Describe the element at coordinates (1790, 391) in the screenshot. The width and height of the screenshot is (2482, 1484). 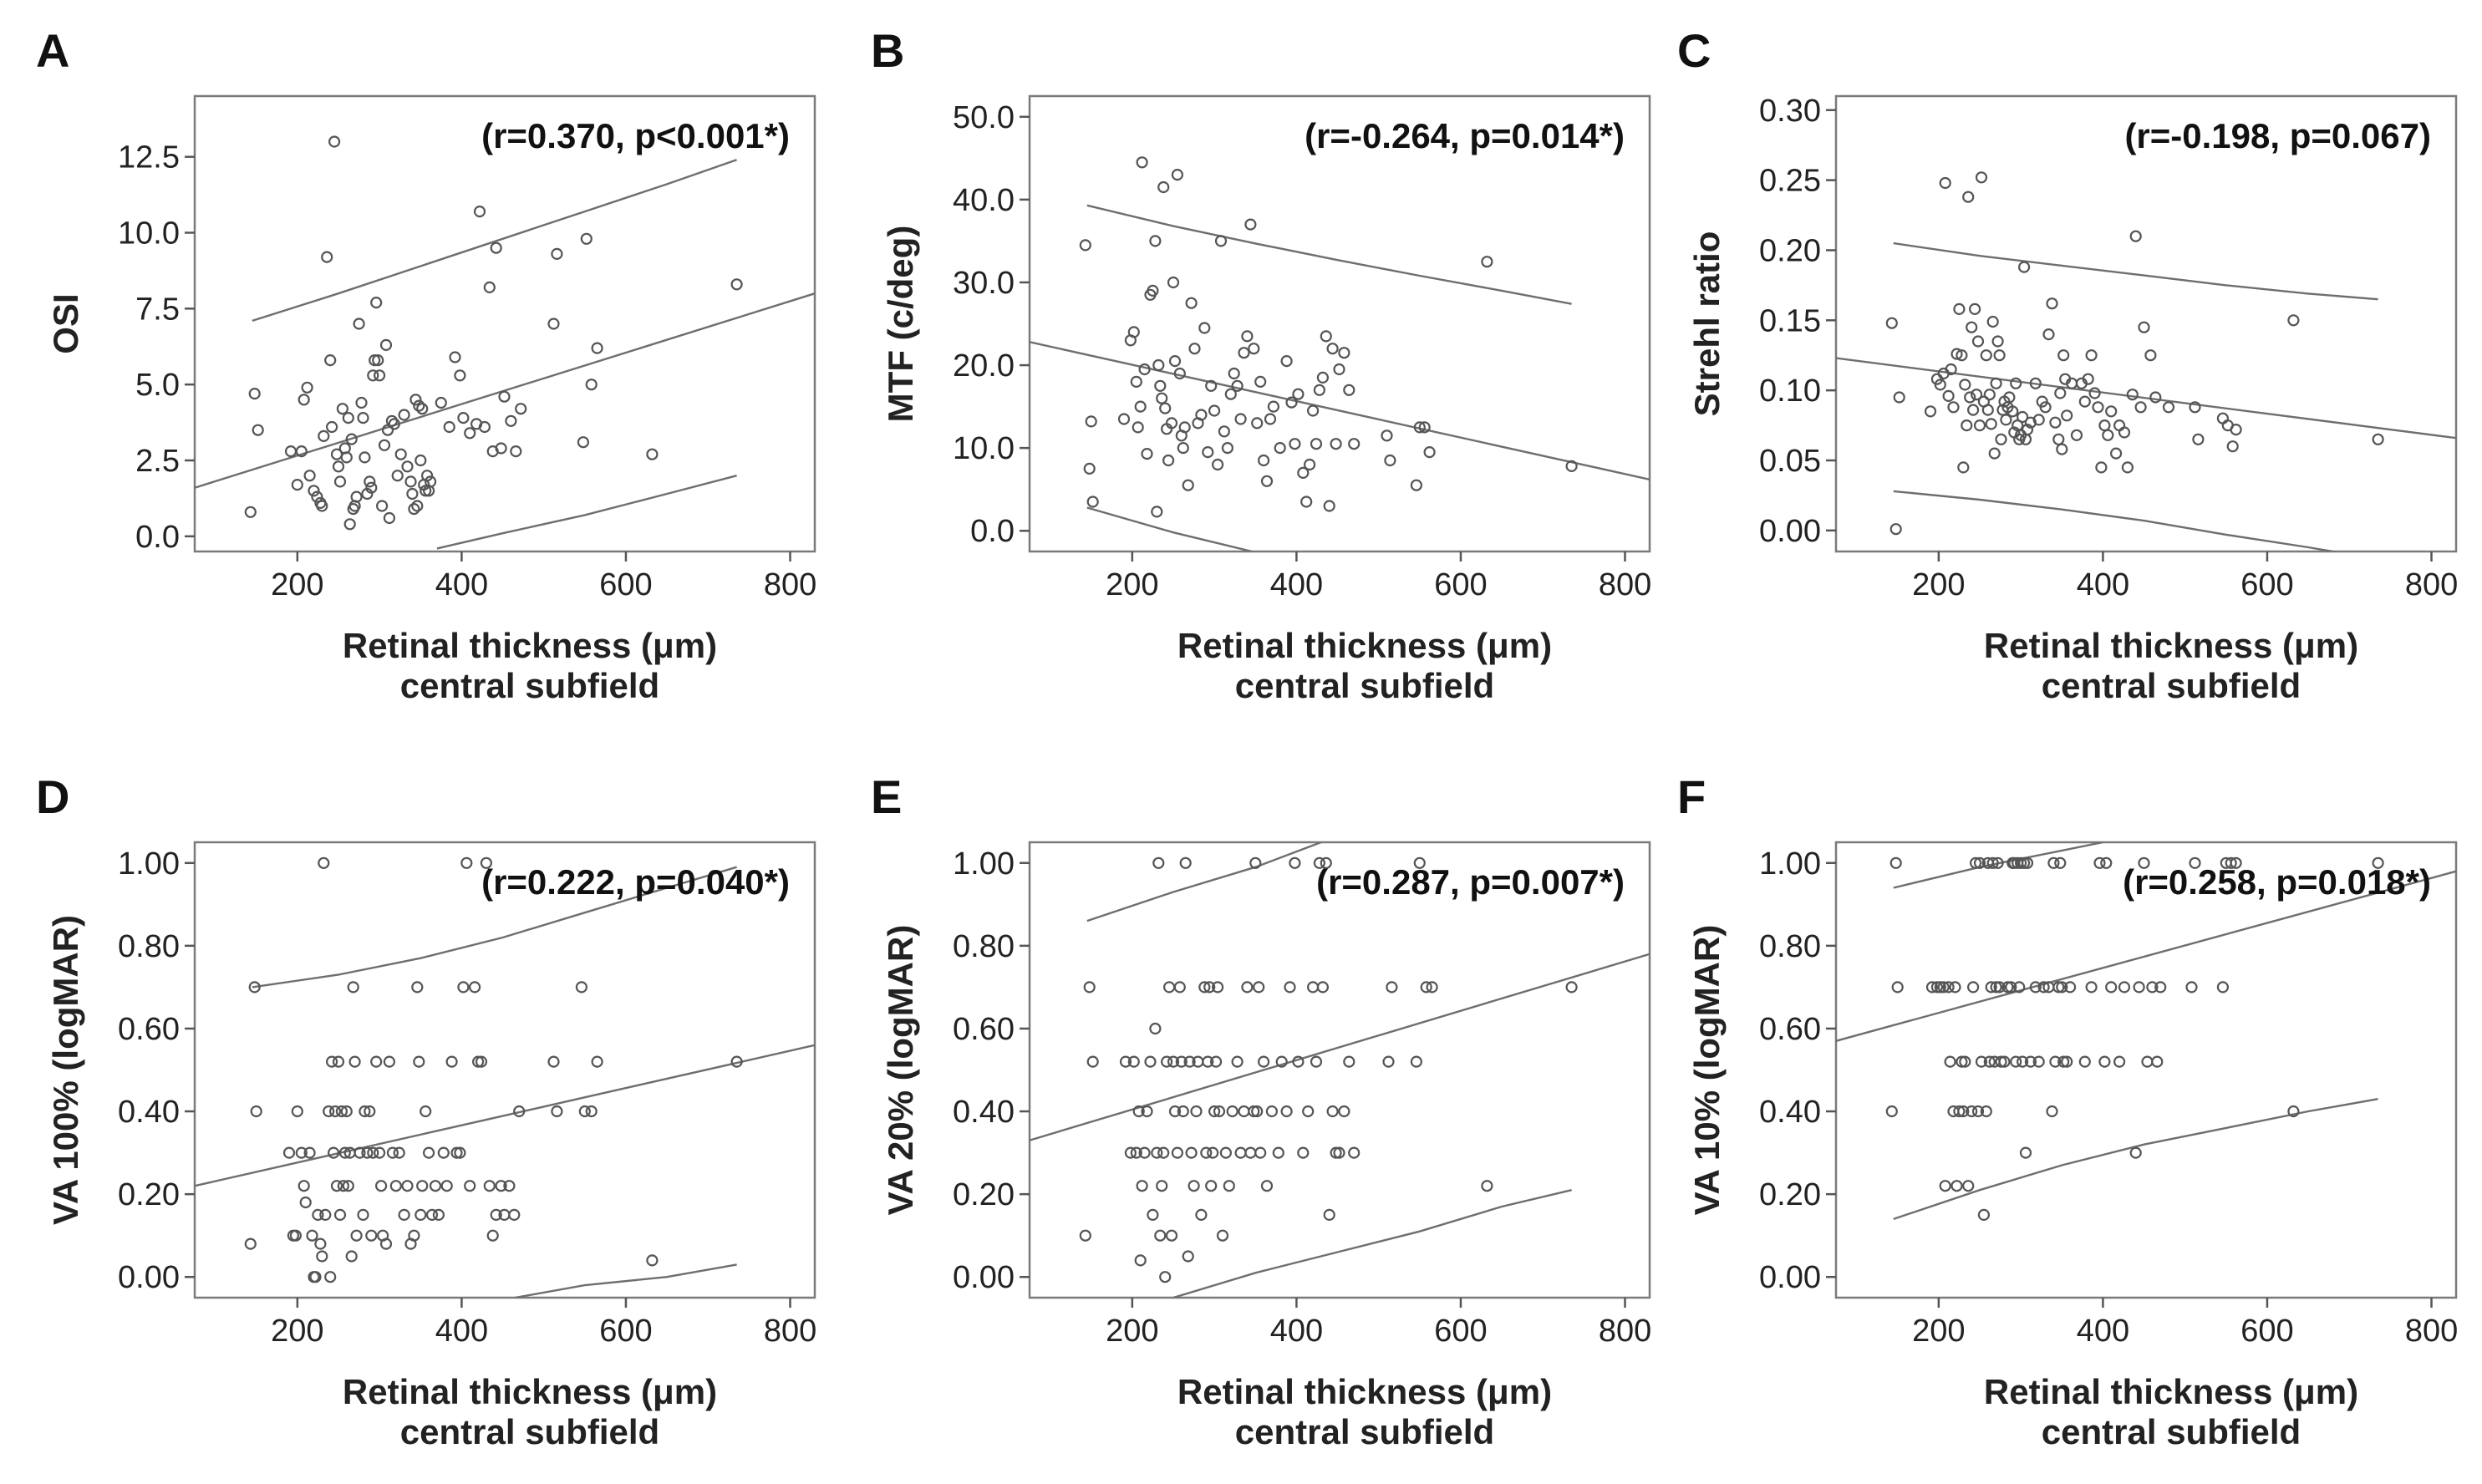
I see `y-tick-label: 0.10` at that location.